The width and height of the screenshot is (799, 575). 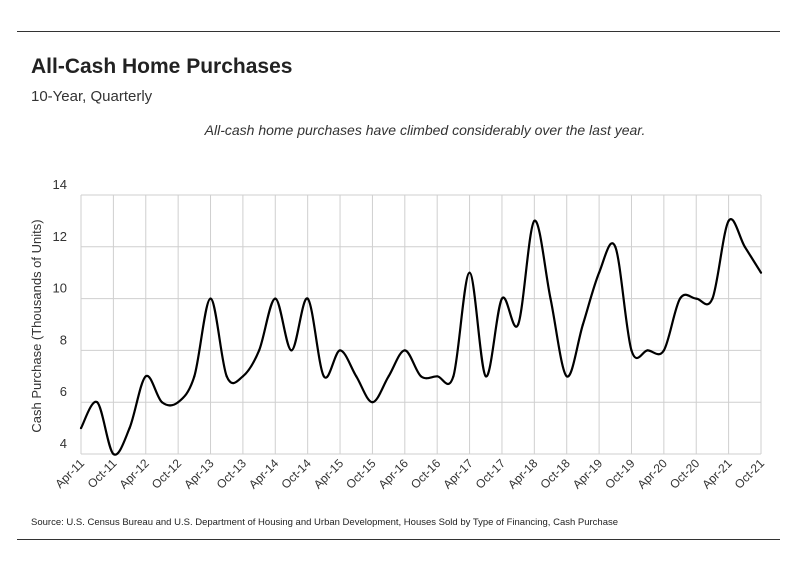 I want to click on y-tick-label: 4, so click(x=63, y=443).